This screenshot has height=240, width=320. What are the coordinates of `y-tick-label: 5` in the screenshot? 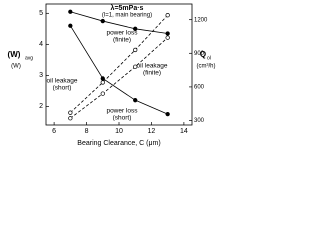 It's located at (41, 13).